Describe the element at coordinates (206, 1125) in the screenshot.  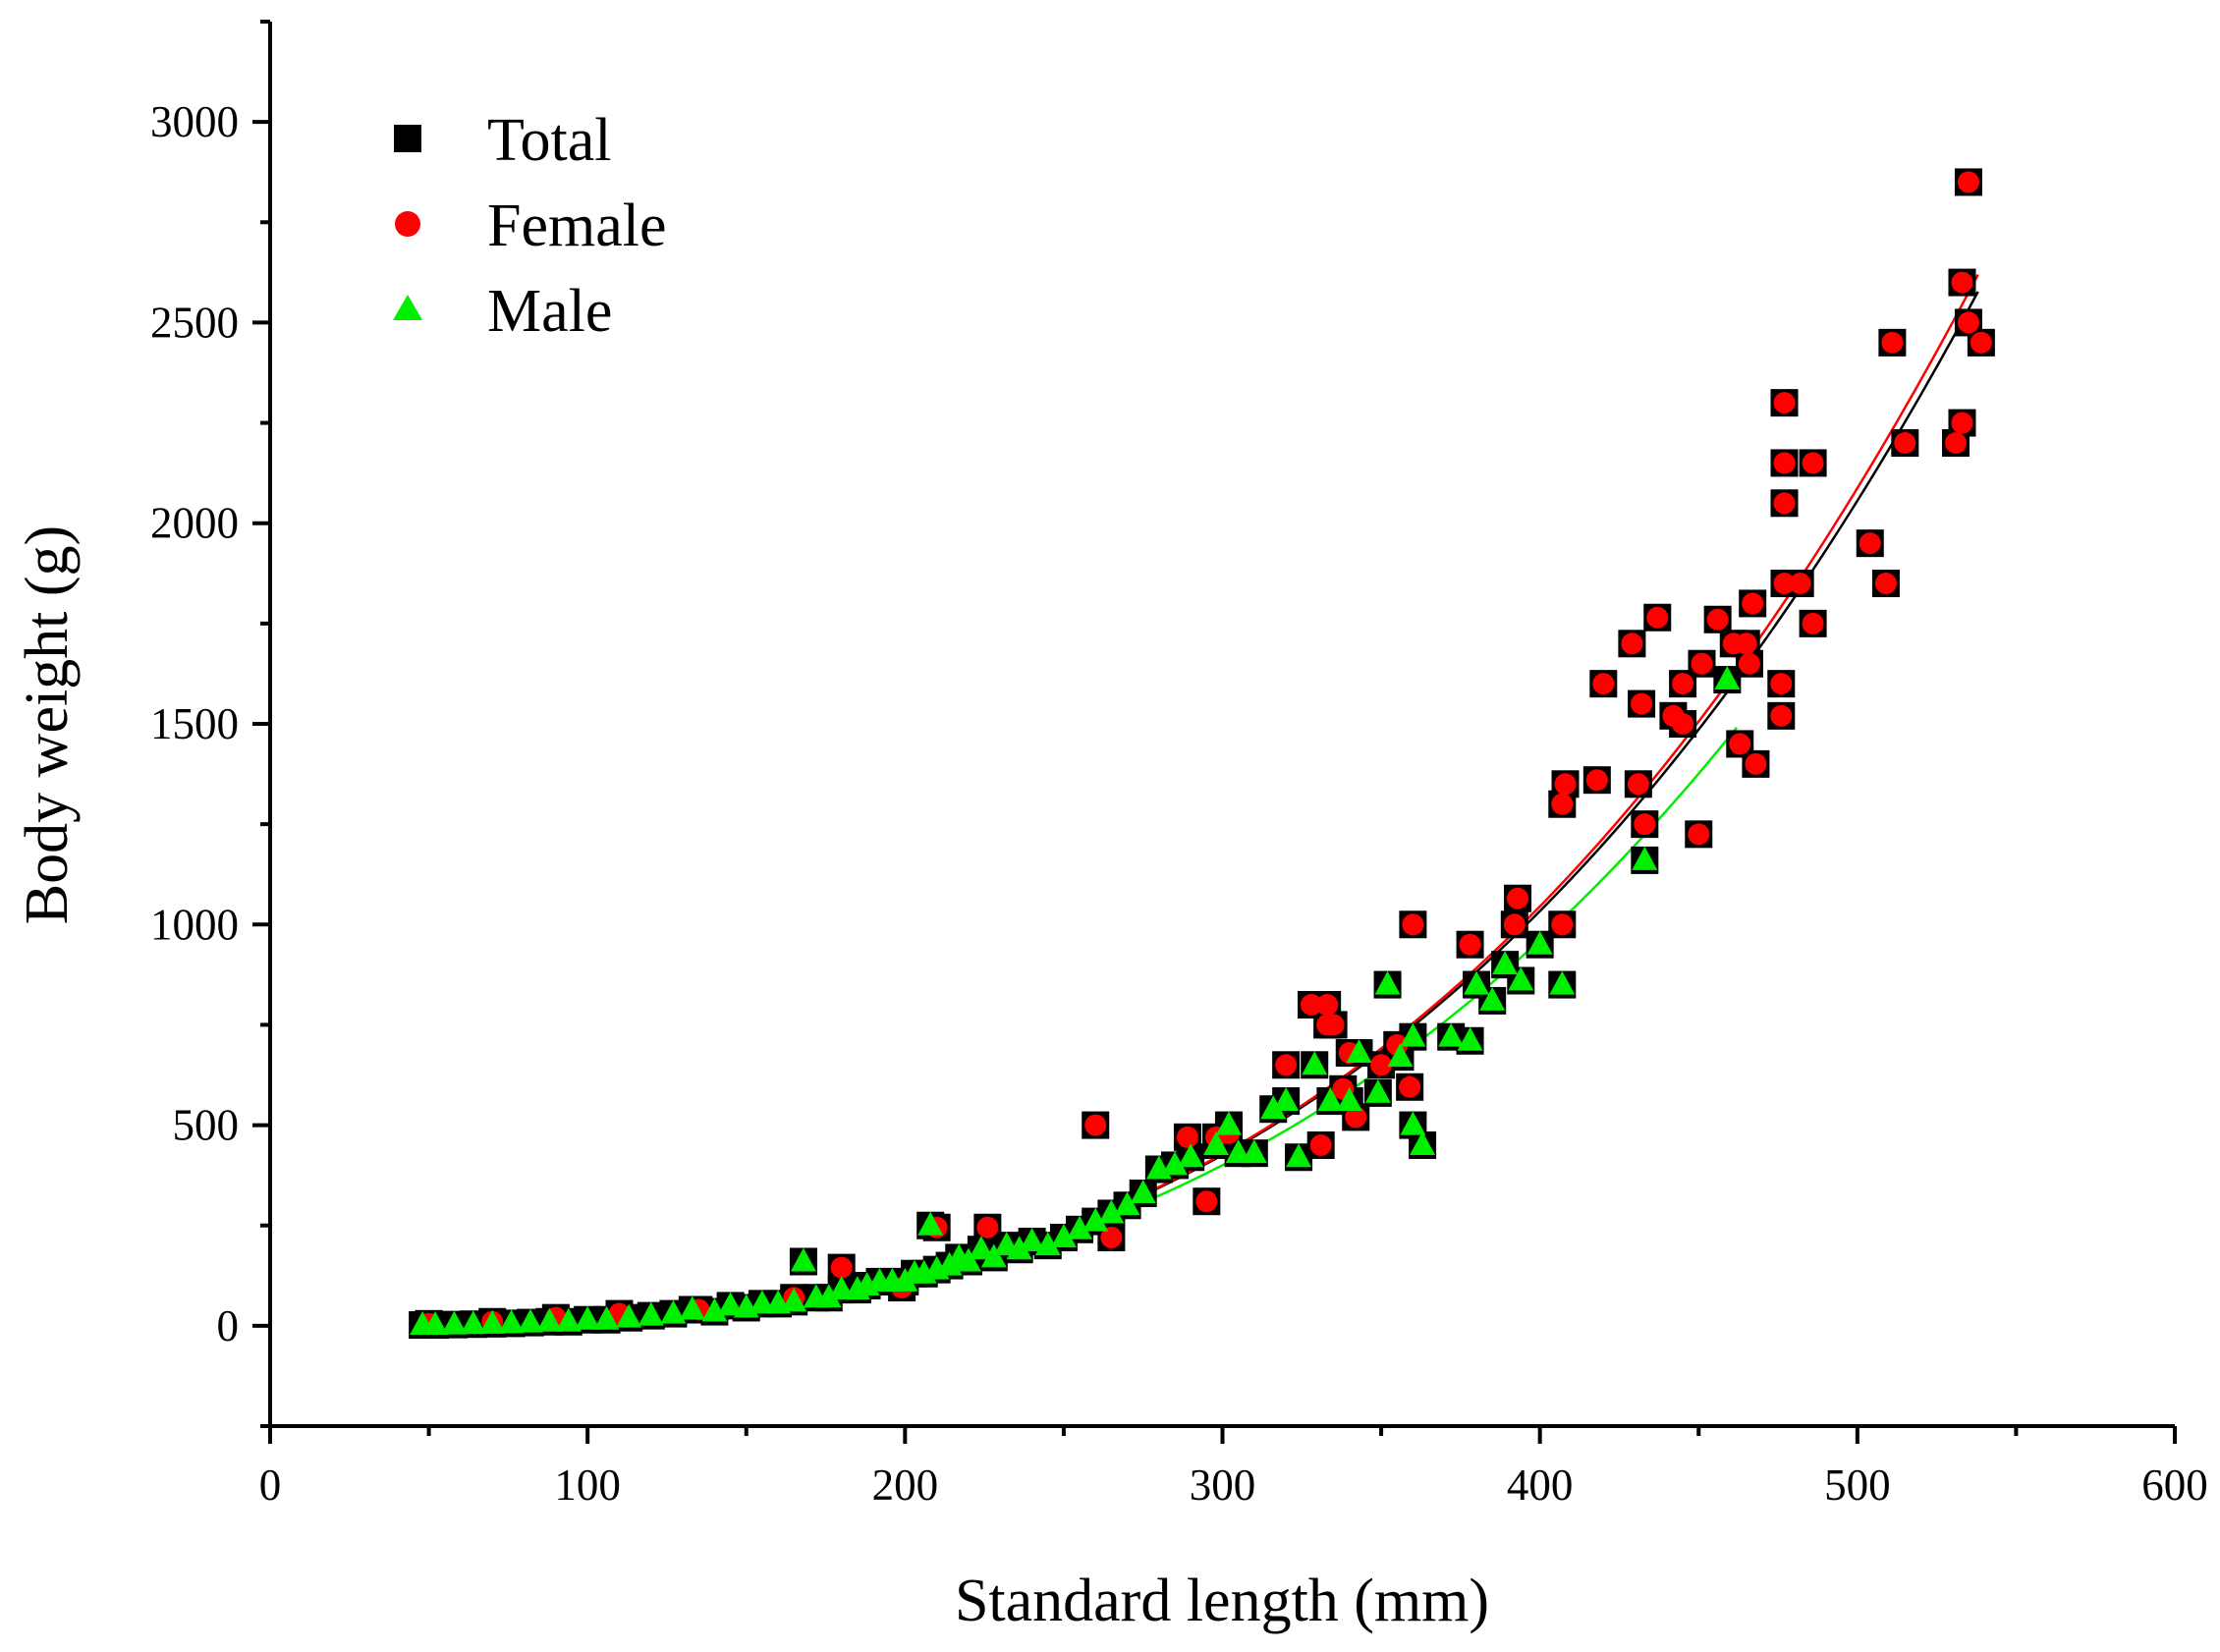
I see `y-tick-label: 500` at that location.